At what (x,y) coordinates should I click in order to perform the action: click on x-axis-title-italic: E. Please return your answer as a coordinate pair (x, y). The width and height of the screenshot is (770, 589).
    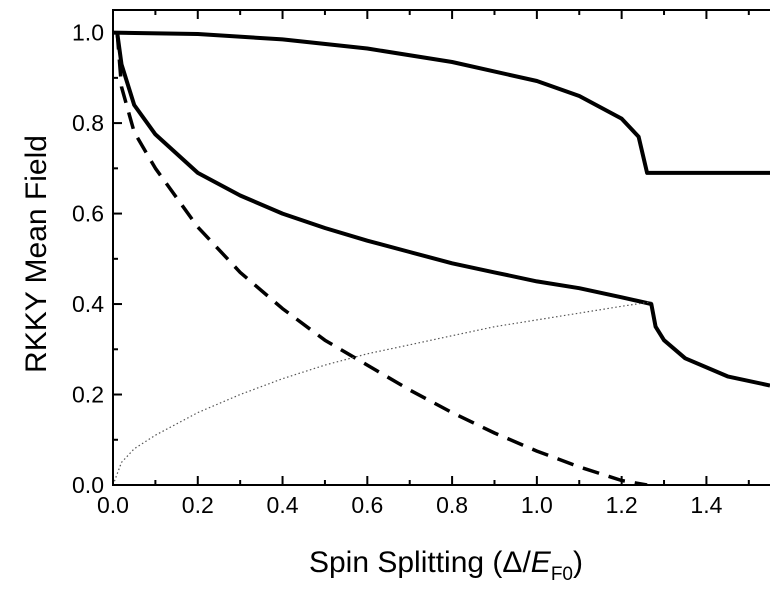
    Looking at the image, I should click on (541, 562).